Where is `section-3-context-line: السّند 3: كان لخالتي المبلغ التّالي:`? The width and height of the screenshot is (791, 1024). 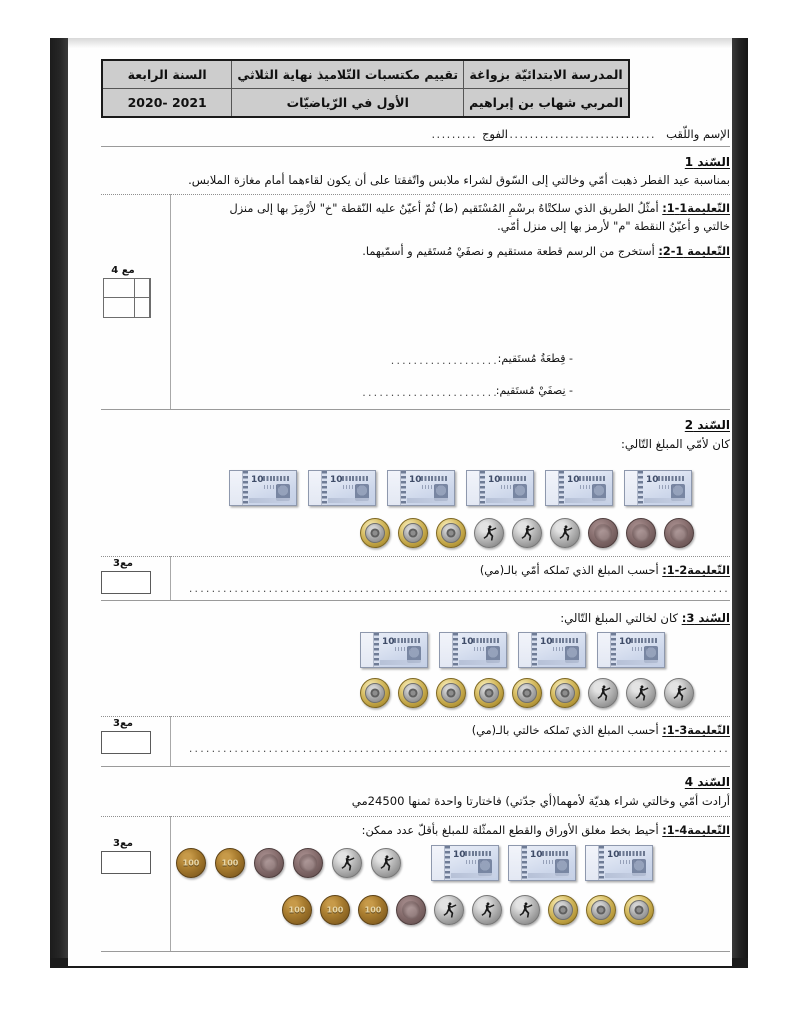
section-3-context-line: السّند 3: كان لخالتي المبلغ التّالي: is located at coordinates (645, 618).